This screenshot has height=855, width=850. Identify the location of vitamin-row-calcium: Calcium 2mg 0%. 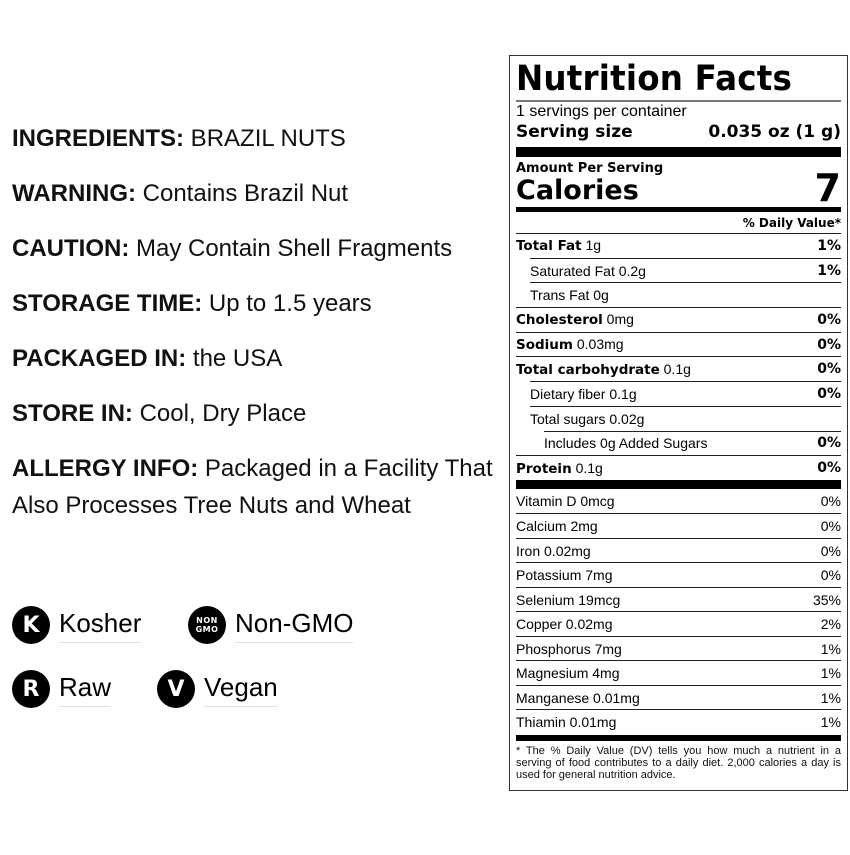
(678, 525).